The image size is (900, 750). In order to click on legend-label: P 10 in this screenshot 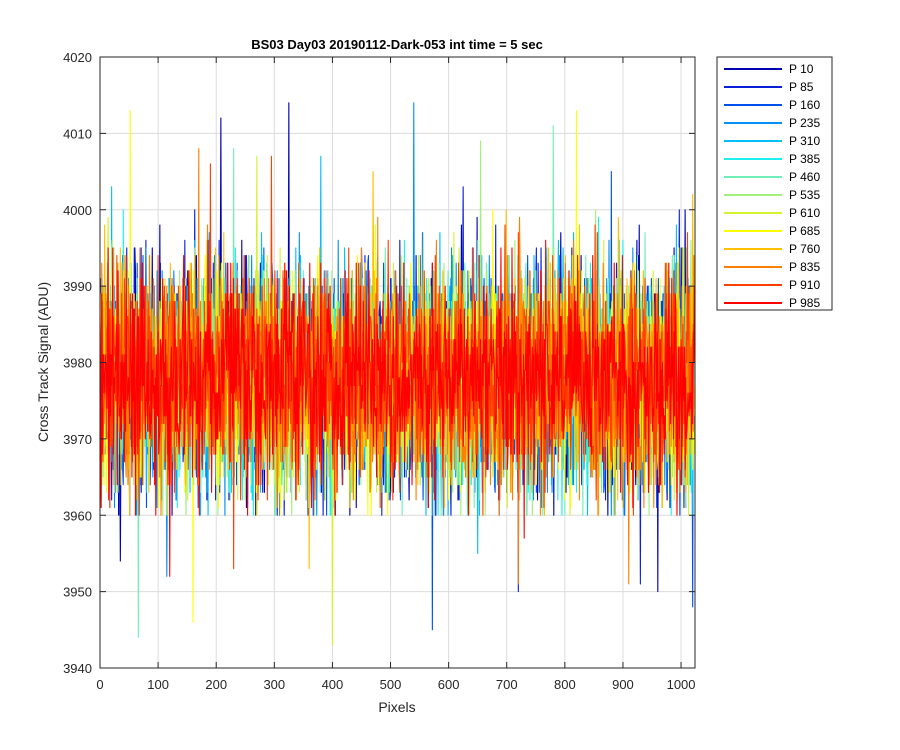, I will do `click(801, 69)`.